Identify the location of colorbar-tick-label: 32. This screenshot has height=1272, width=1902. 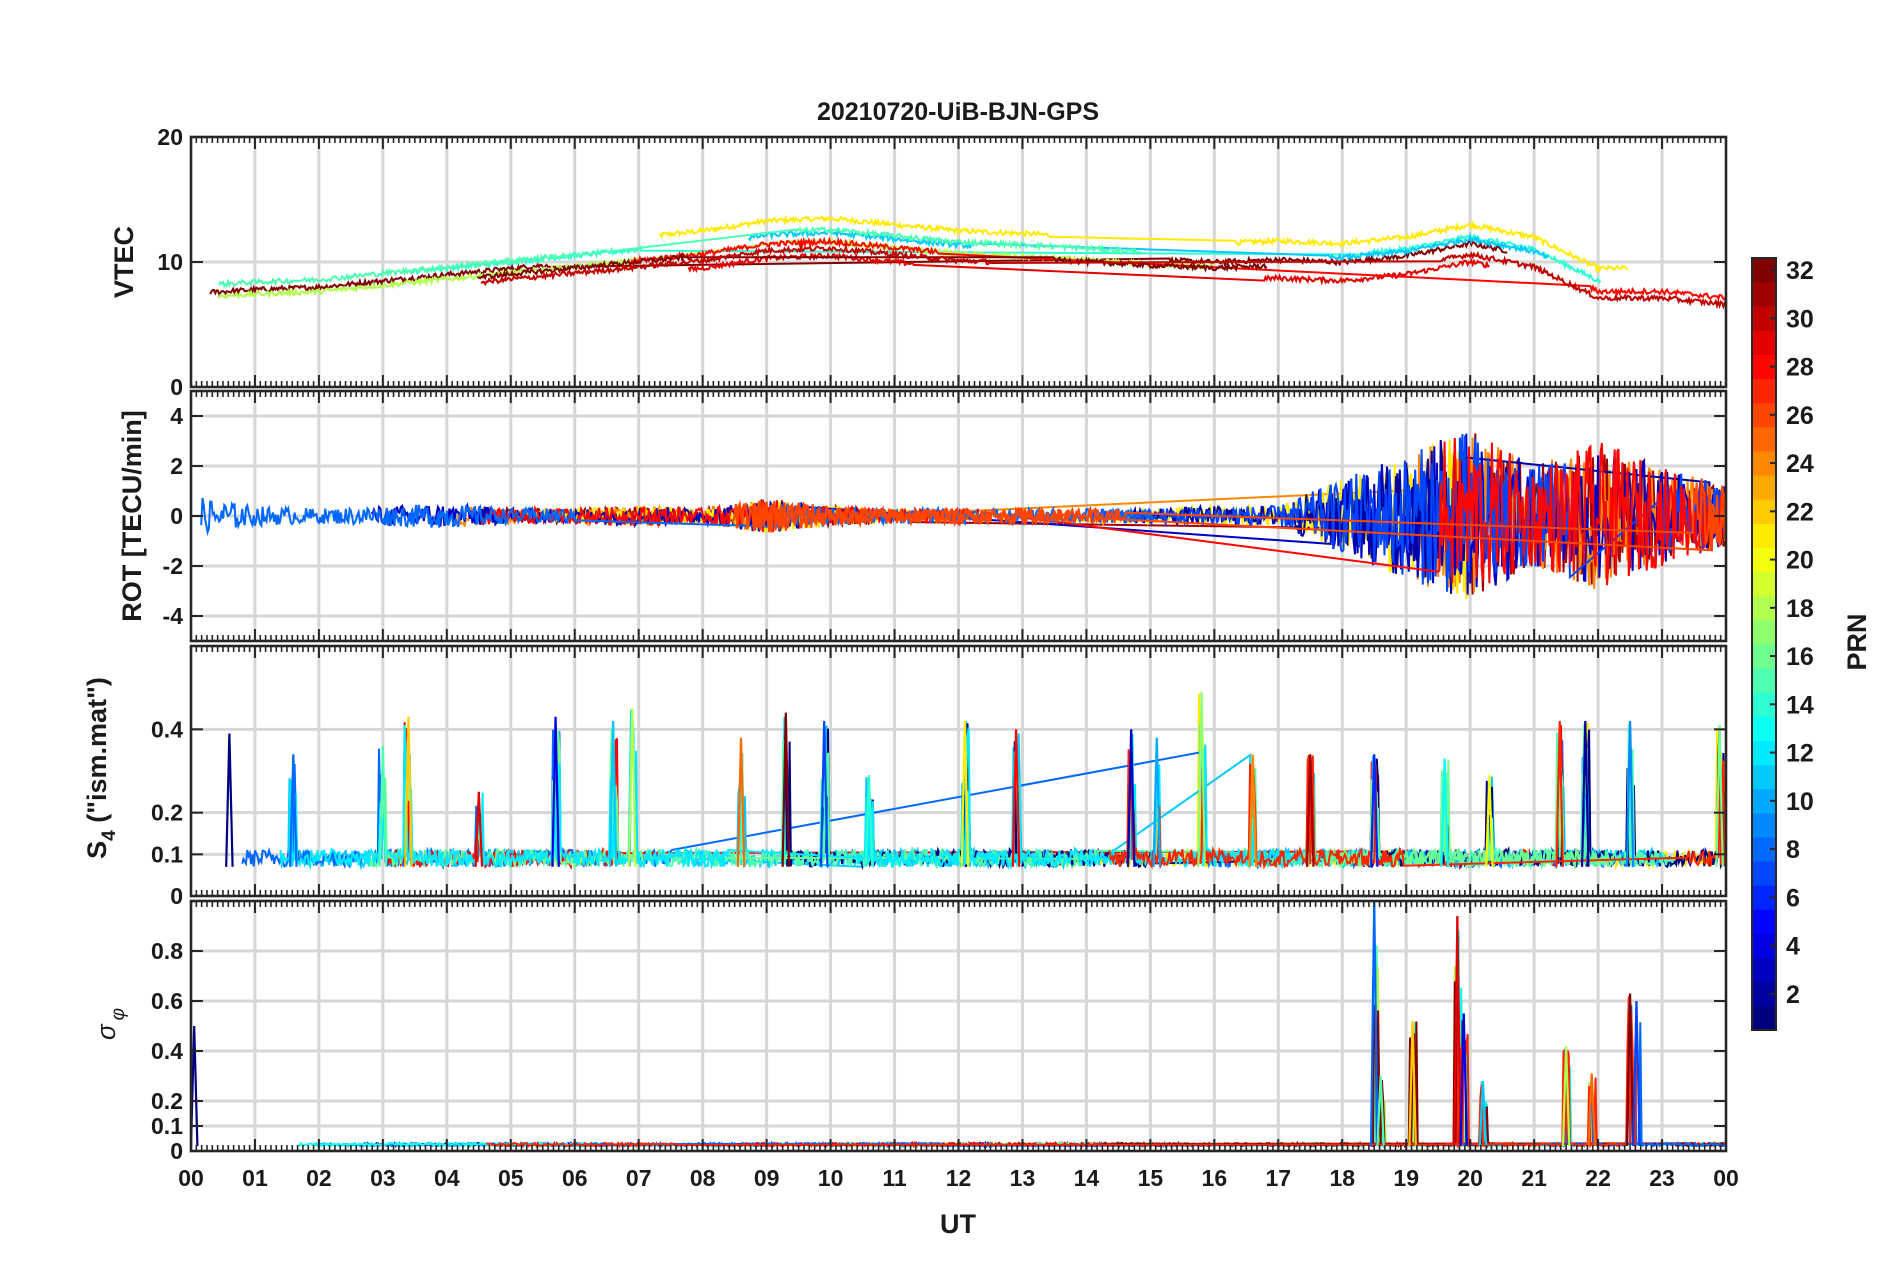
(1800, 271).